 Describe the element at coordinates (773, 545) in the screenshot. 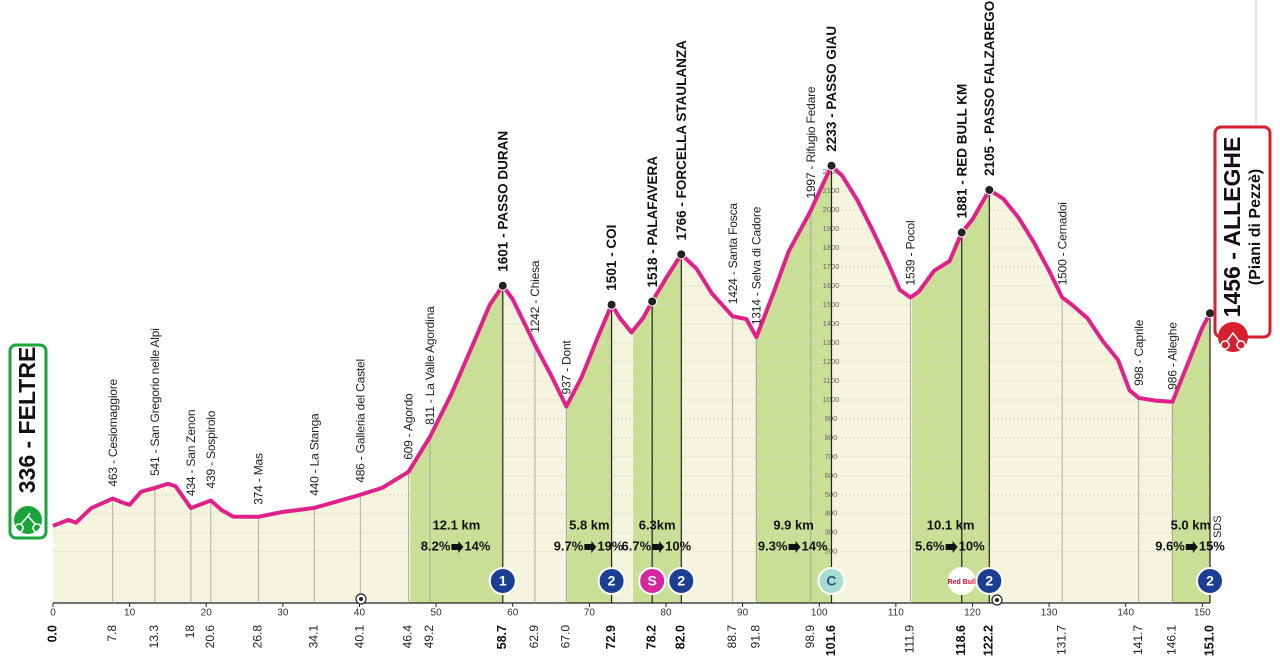

I see `climb-avg: 9.3%` at that location.